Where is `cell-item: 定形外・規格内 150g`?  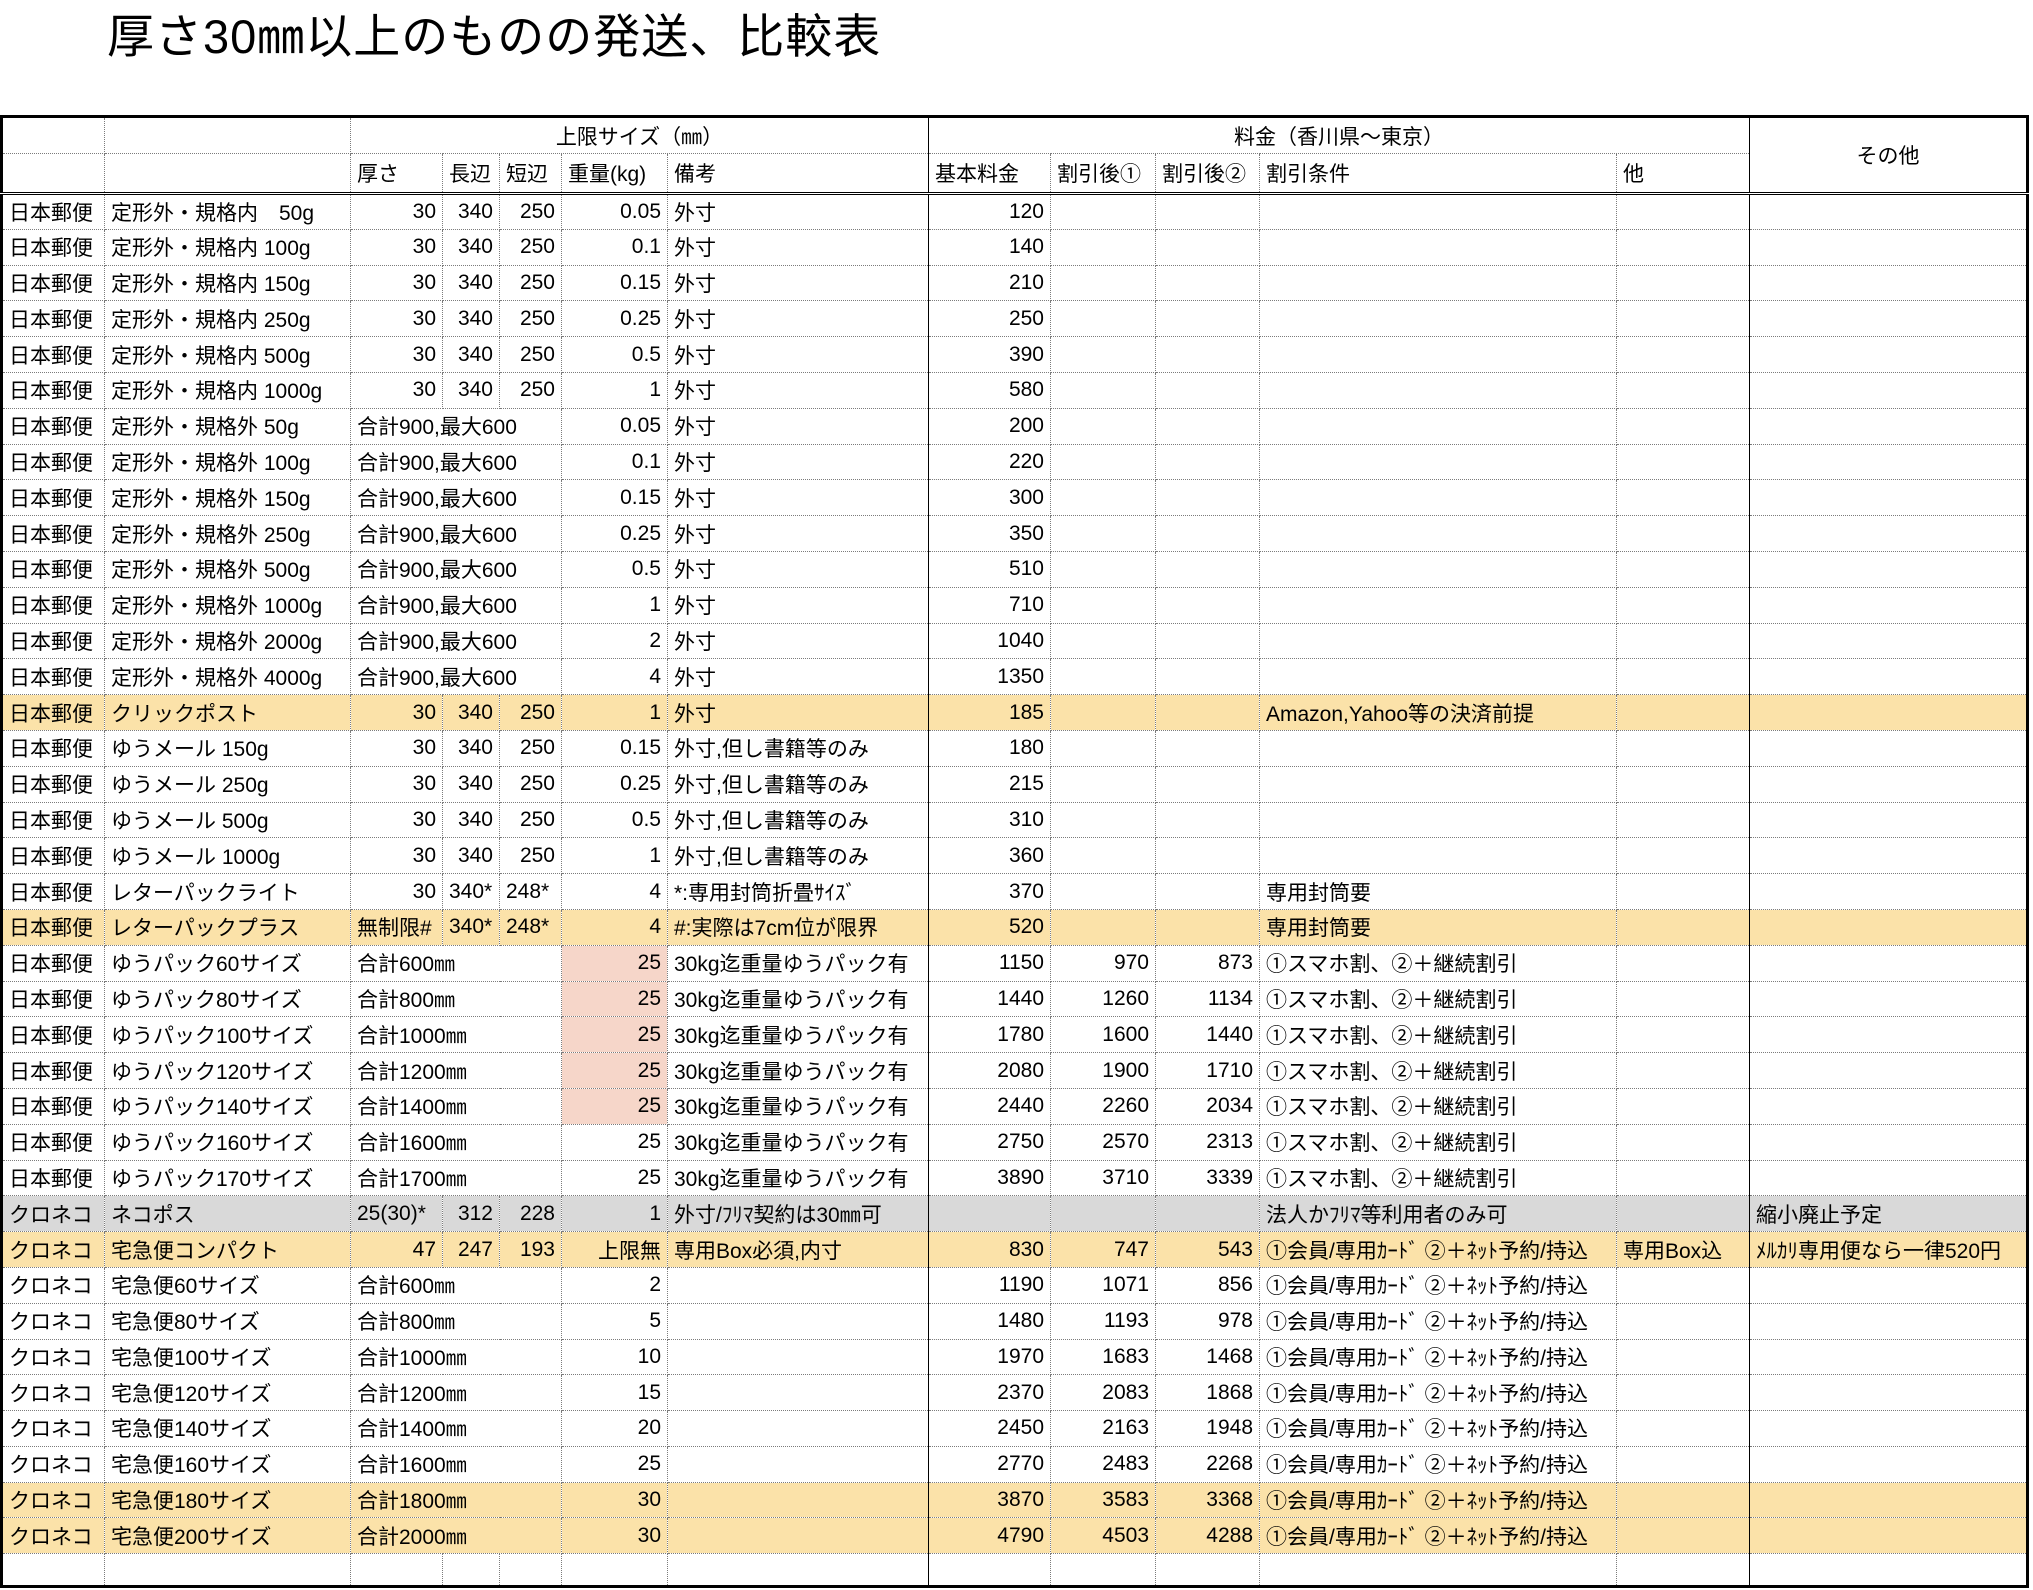 cell-item: 定形外・規格内 150g is located at coordinates (227, 283).